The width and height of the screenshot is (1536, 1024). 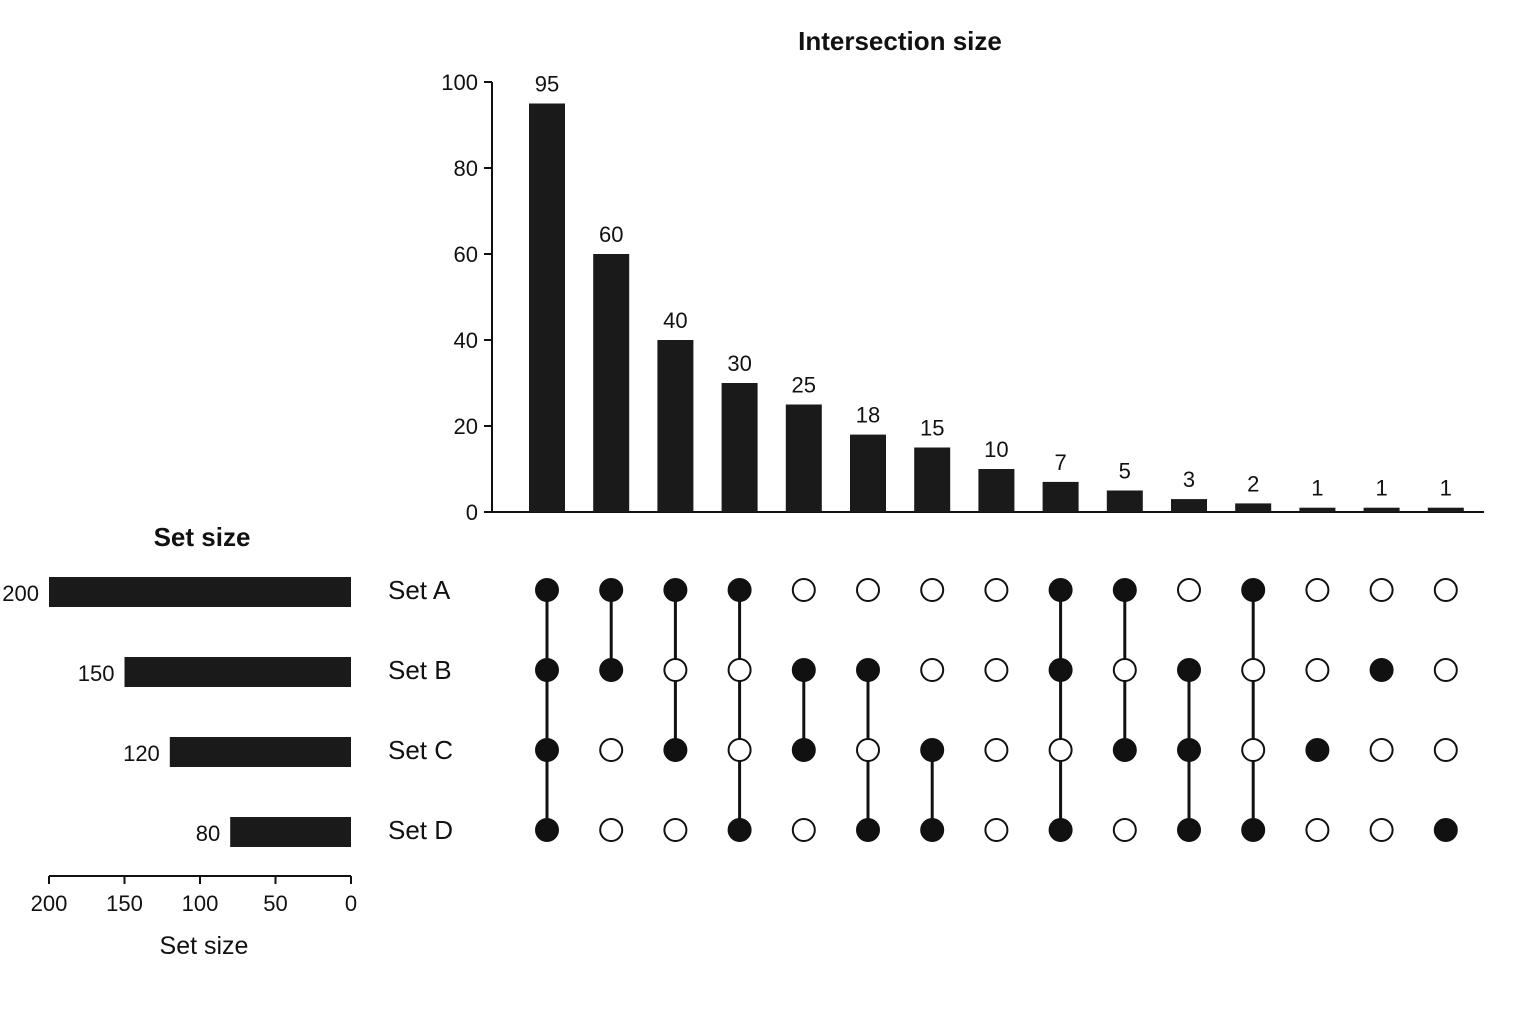 What do you see at coordinates (1189, 479) in the screenshot?
I see `intersection-bar-label: 3` at bounding box center [1189, 479].